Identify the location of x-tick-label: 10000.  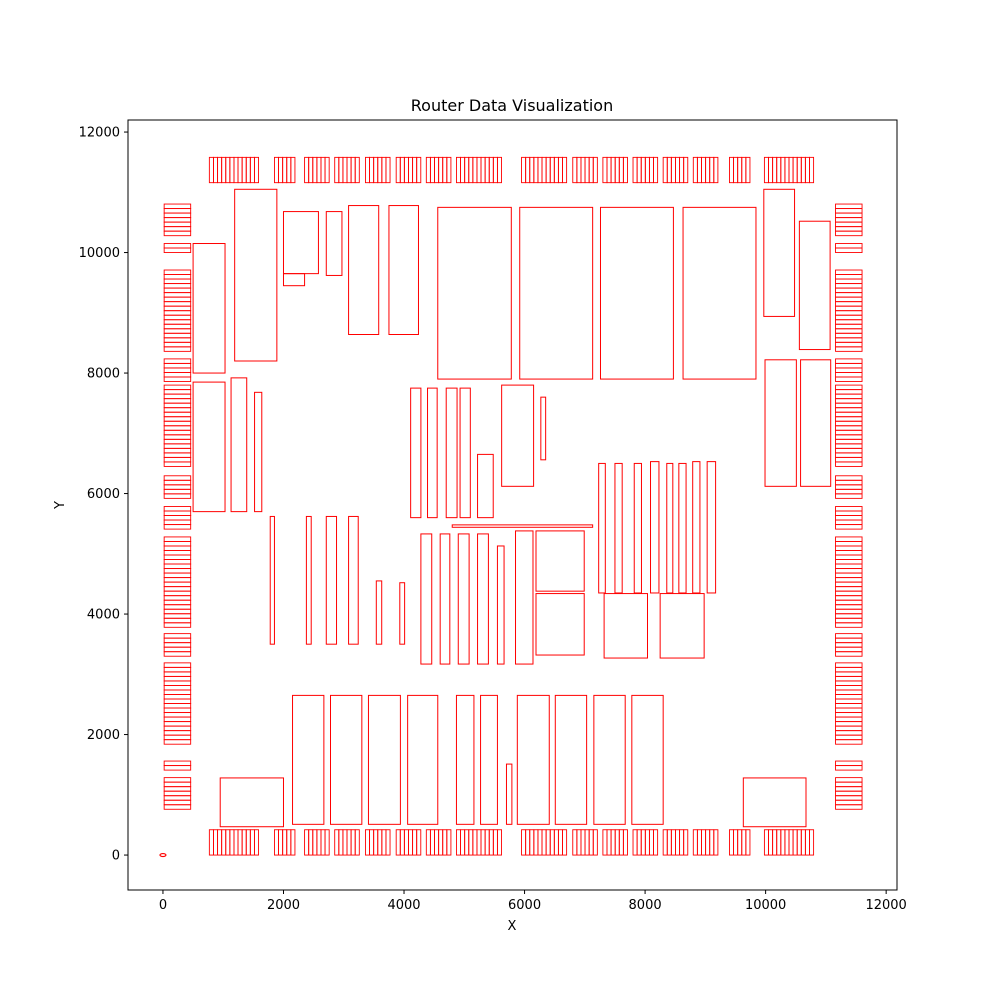
(765, 905).